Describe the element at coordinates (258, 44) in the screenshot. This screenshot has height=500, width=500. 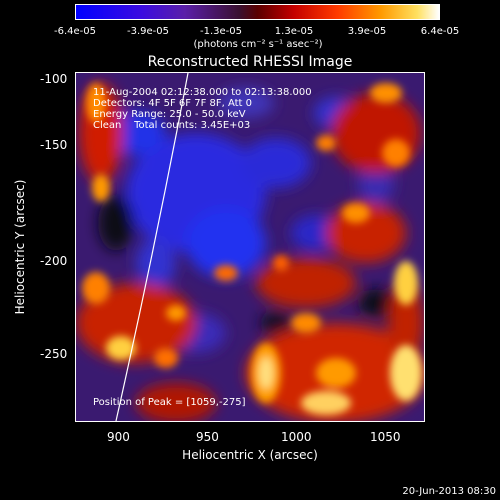
I see `colorbar-units: (photons cm⁻² s⁻¹ asec⁻²)` at that location.